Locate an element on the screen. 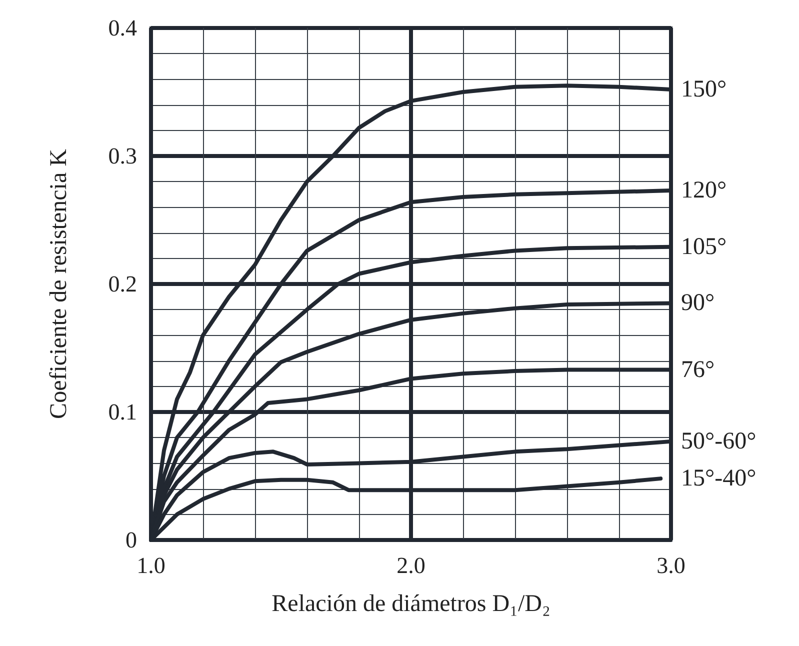 The height and width of the screenshot is (646, 799). y-tick-label: 0.4 is located at coordinates (123, 28).